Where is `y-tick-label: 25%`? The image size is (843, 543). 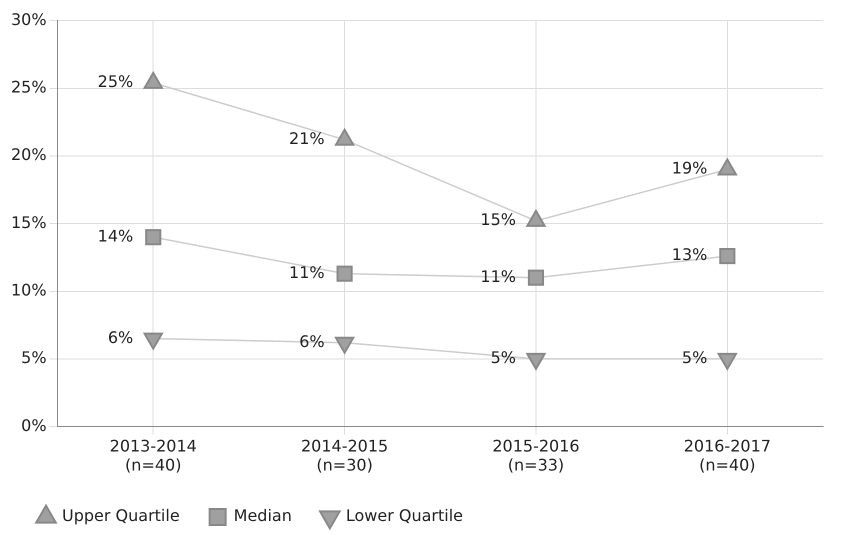
y-tick-label: 25% is located at coordinates (29, 86).